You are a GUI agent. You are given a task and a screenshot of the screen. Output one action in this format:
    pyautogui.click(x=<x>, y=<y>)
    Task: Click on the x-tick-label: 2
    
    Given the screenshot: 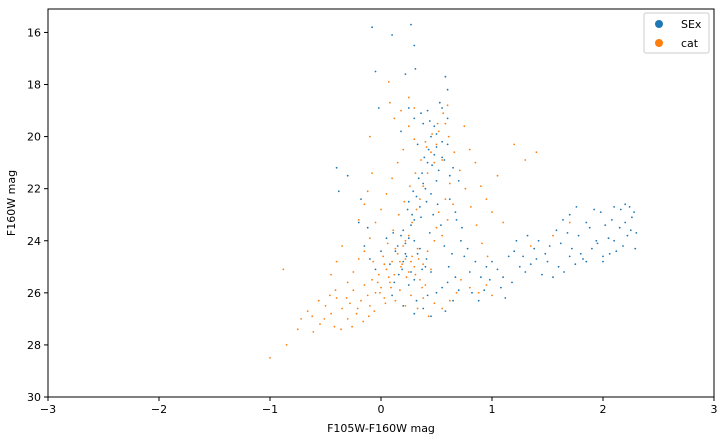 What is the action you would take?
    pyautogui.click(x=603, y=409)
    